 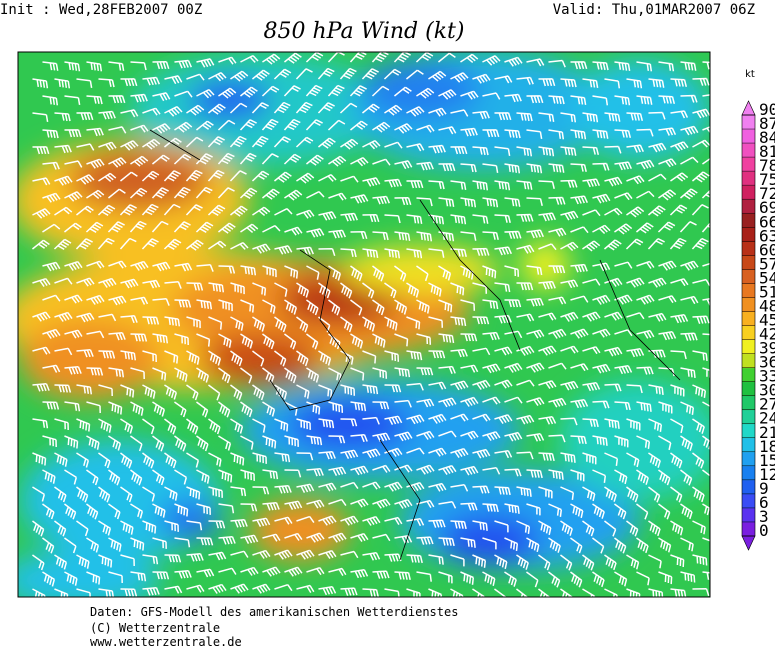 I want to click on tick-label: 63, so click(x=767, y=235).